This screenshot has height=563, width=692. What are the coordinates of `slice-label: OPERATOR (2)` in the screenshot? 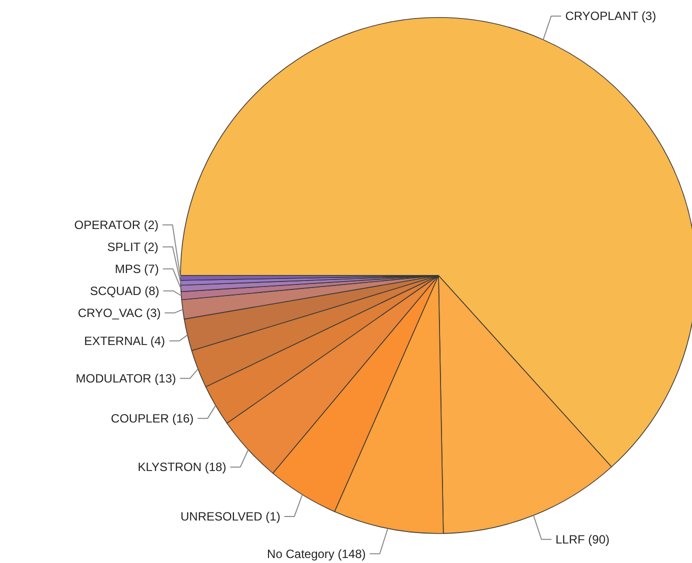 It's located at (116, 225).